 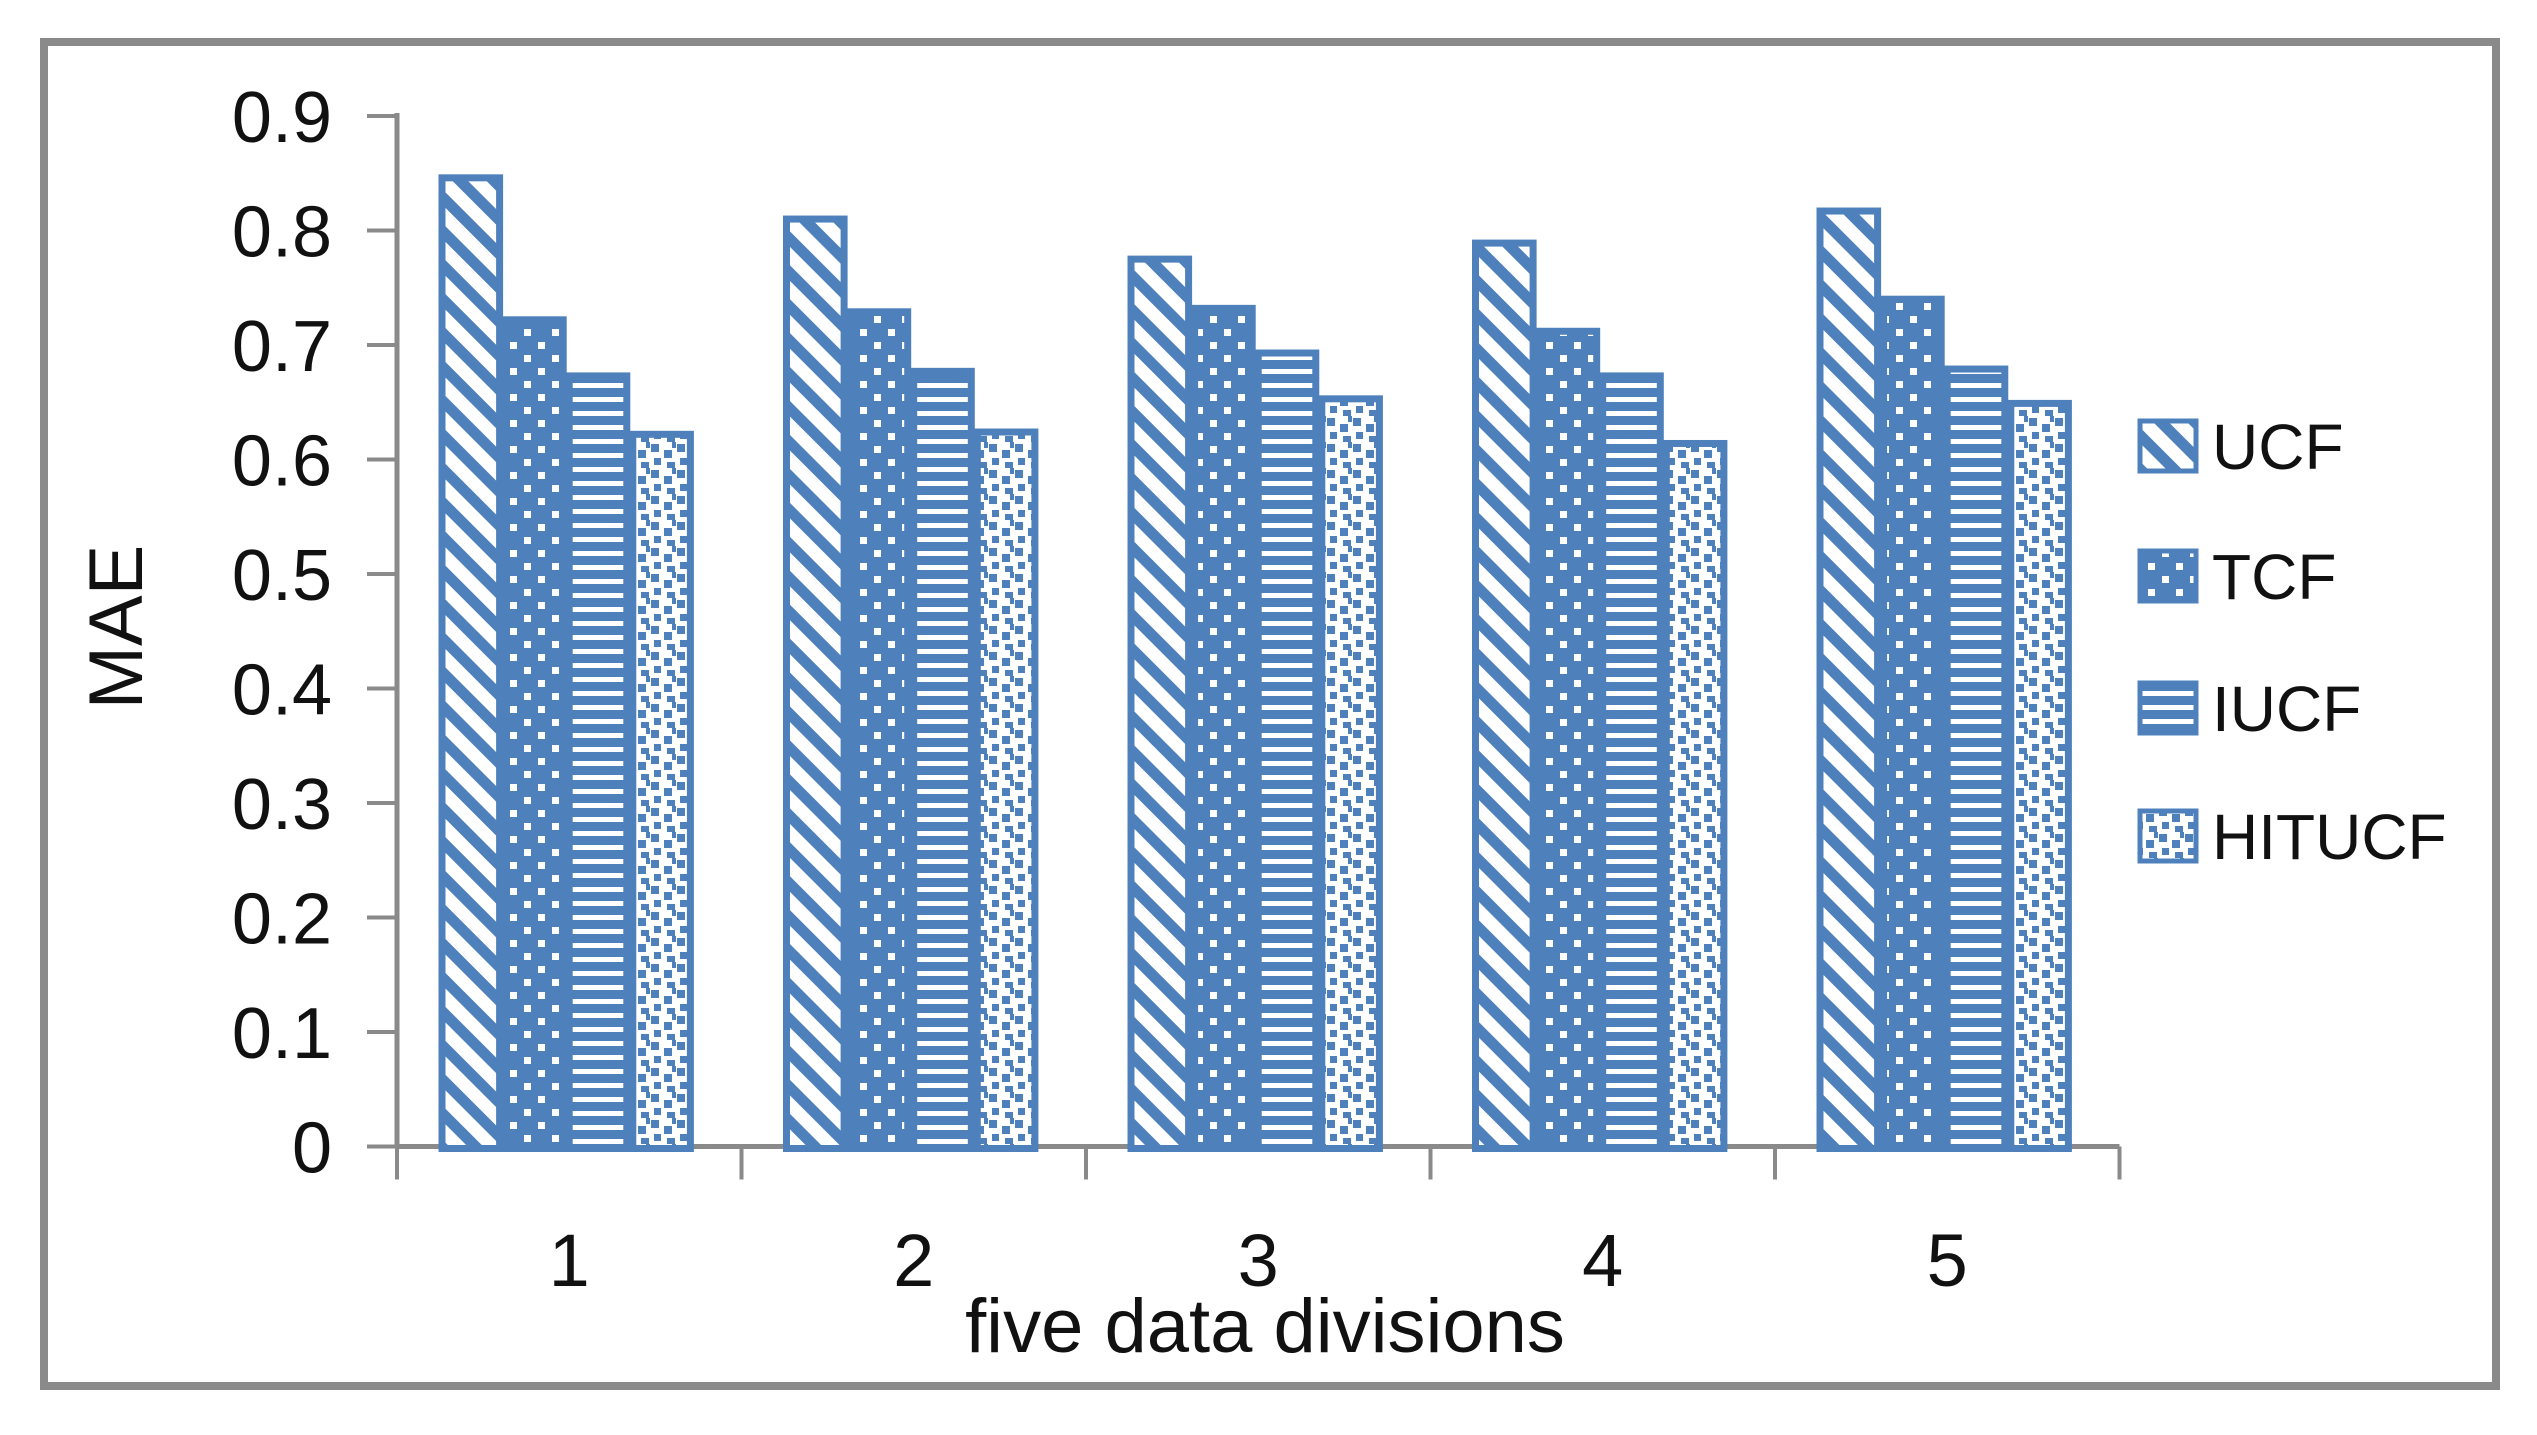 I want to click on y-tick-label: 0.9, so click(x=282, y=118).